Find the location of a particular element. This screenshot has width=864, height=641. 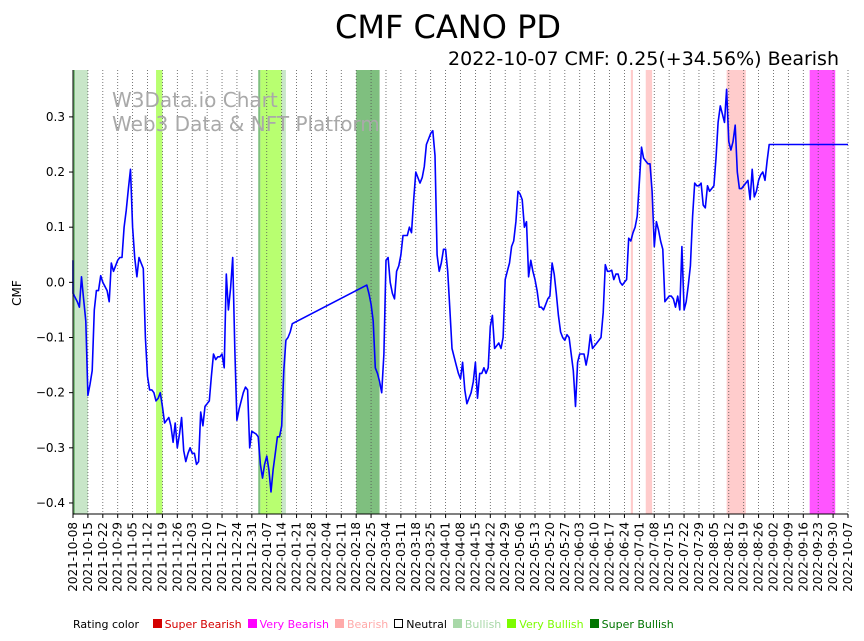

legend-item-super-bullish: Super Bullish is located at coordinates (631, 624).